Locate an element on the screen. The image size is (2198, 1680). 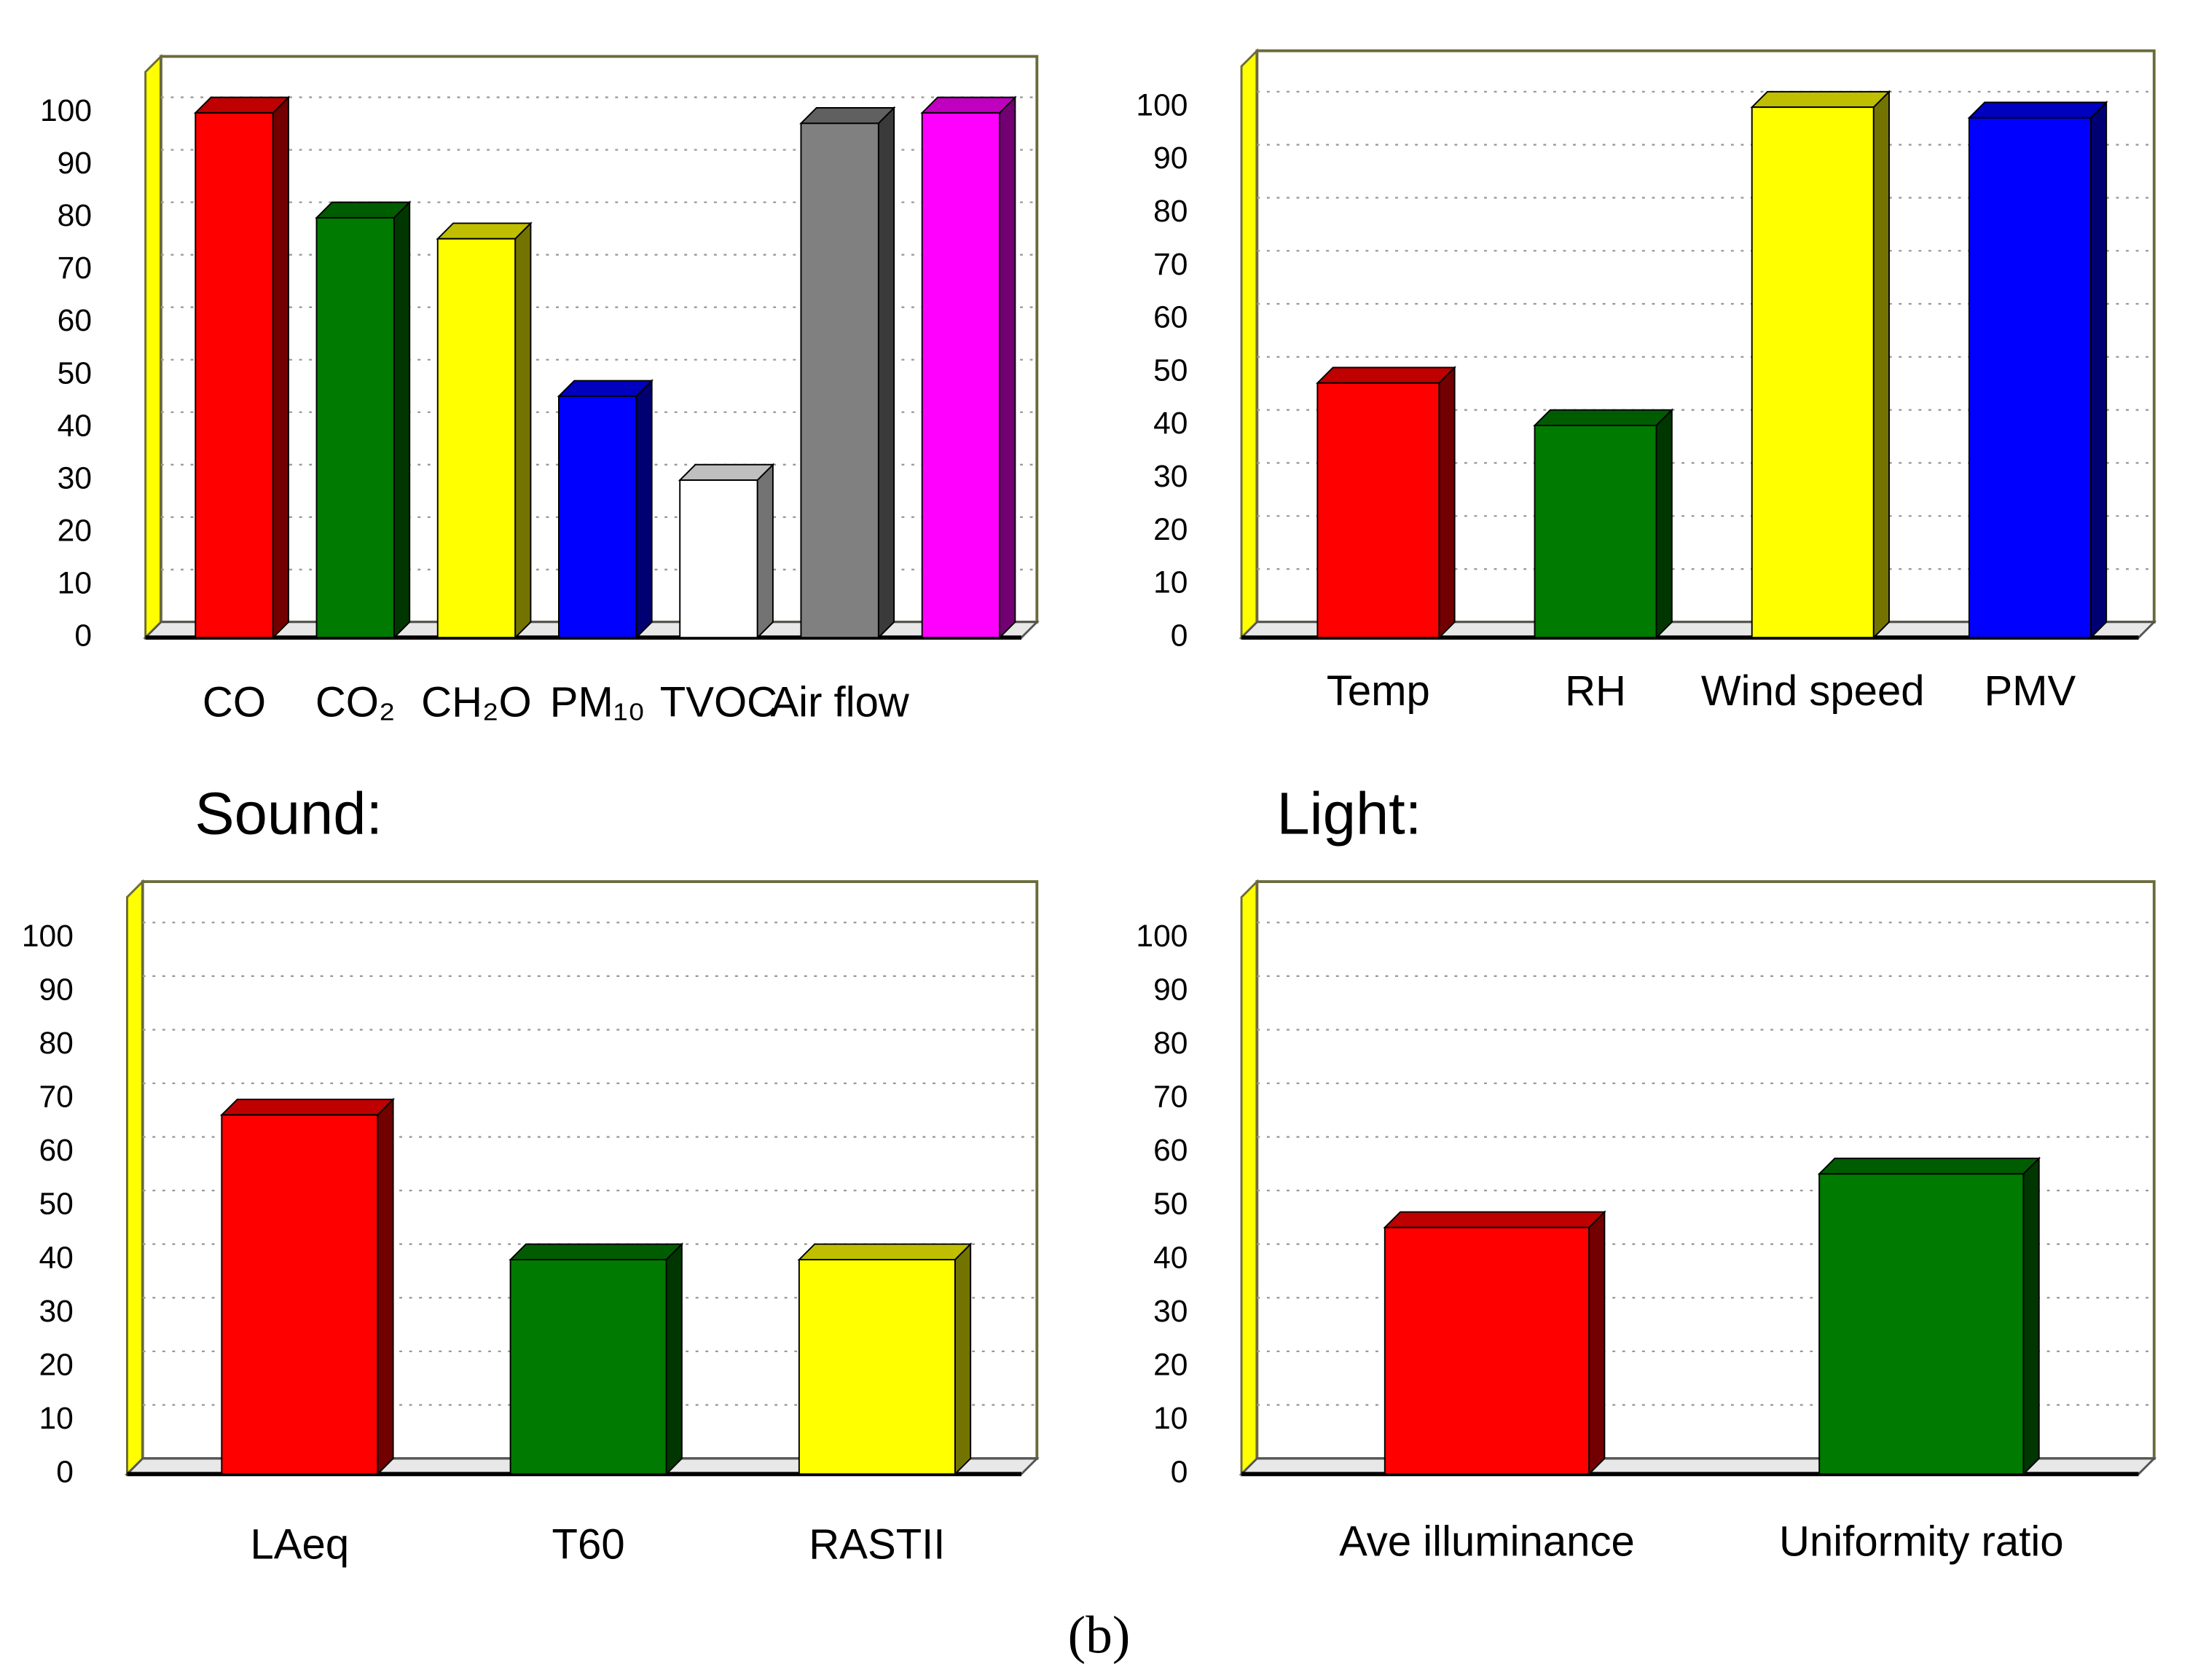
x-tick-label: PMV is located at coordinates (2030, 691).